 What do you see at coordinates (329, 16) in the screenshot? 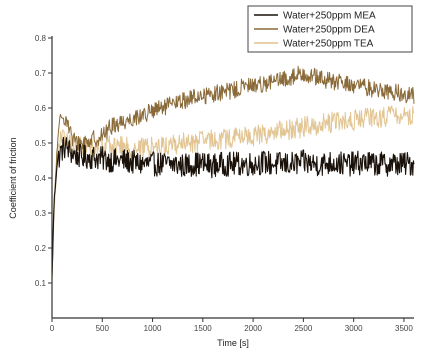
I see `legend-label-0: Water+250ppm MEA` at bounding box center [329, 16].